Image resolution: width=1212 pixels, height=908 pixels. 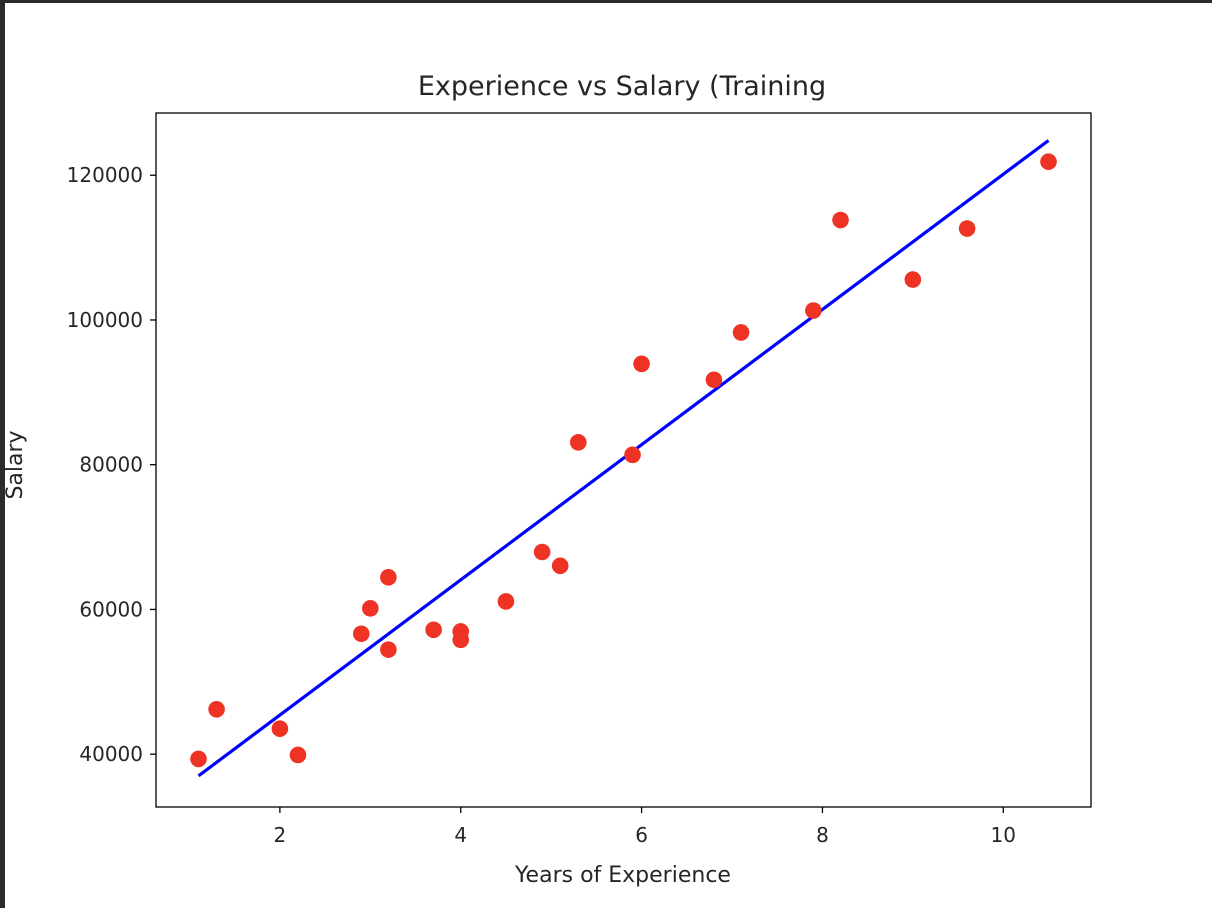 I want to click on y-tick-label: 80000, so click(x=111, y=465).